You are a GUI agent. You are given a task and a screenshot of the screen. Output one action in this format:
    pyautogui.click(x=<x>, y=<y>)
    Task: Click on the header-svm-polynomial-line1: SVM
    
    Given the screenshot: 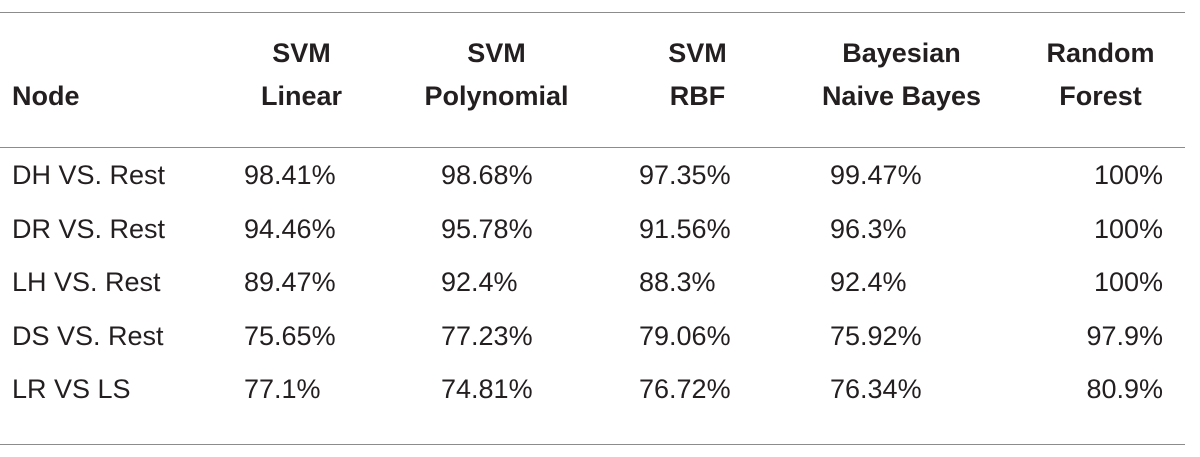 What is the action you would take?
    pyautogui.click(x=496, y=53)
    